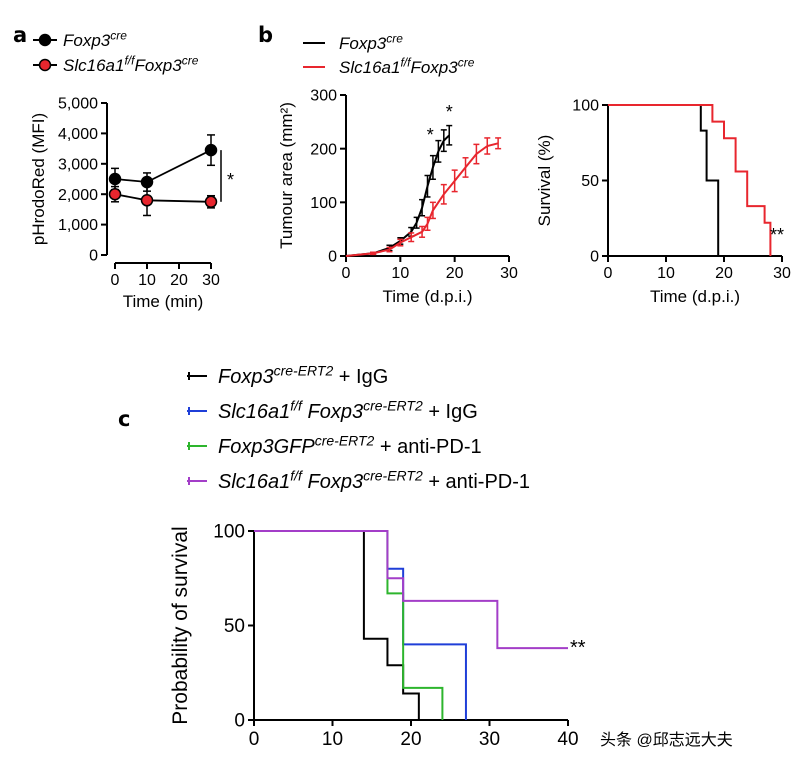 The image size is (798, 764). I want to click on y-tick-label: 300, so click(323, 96).